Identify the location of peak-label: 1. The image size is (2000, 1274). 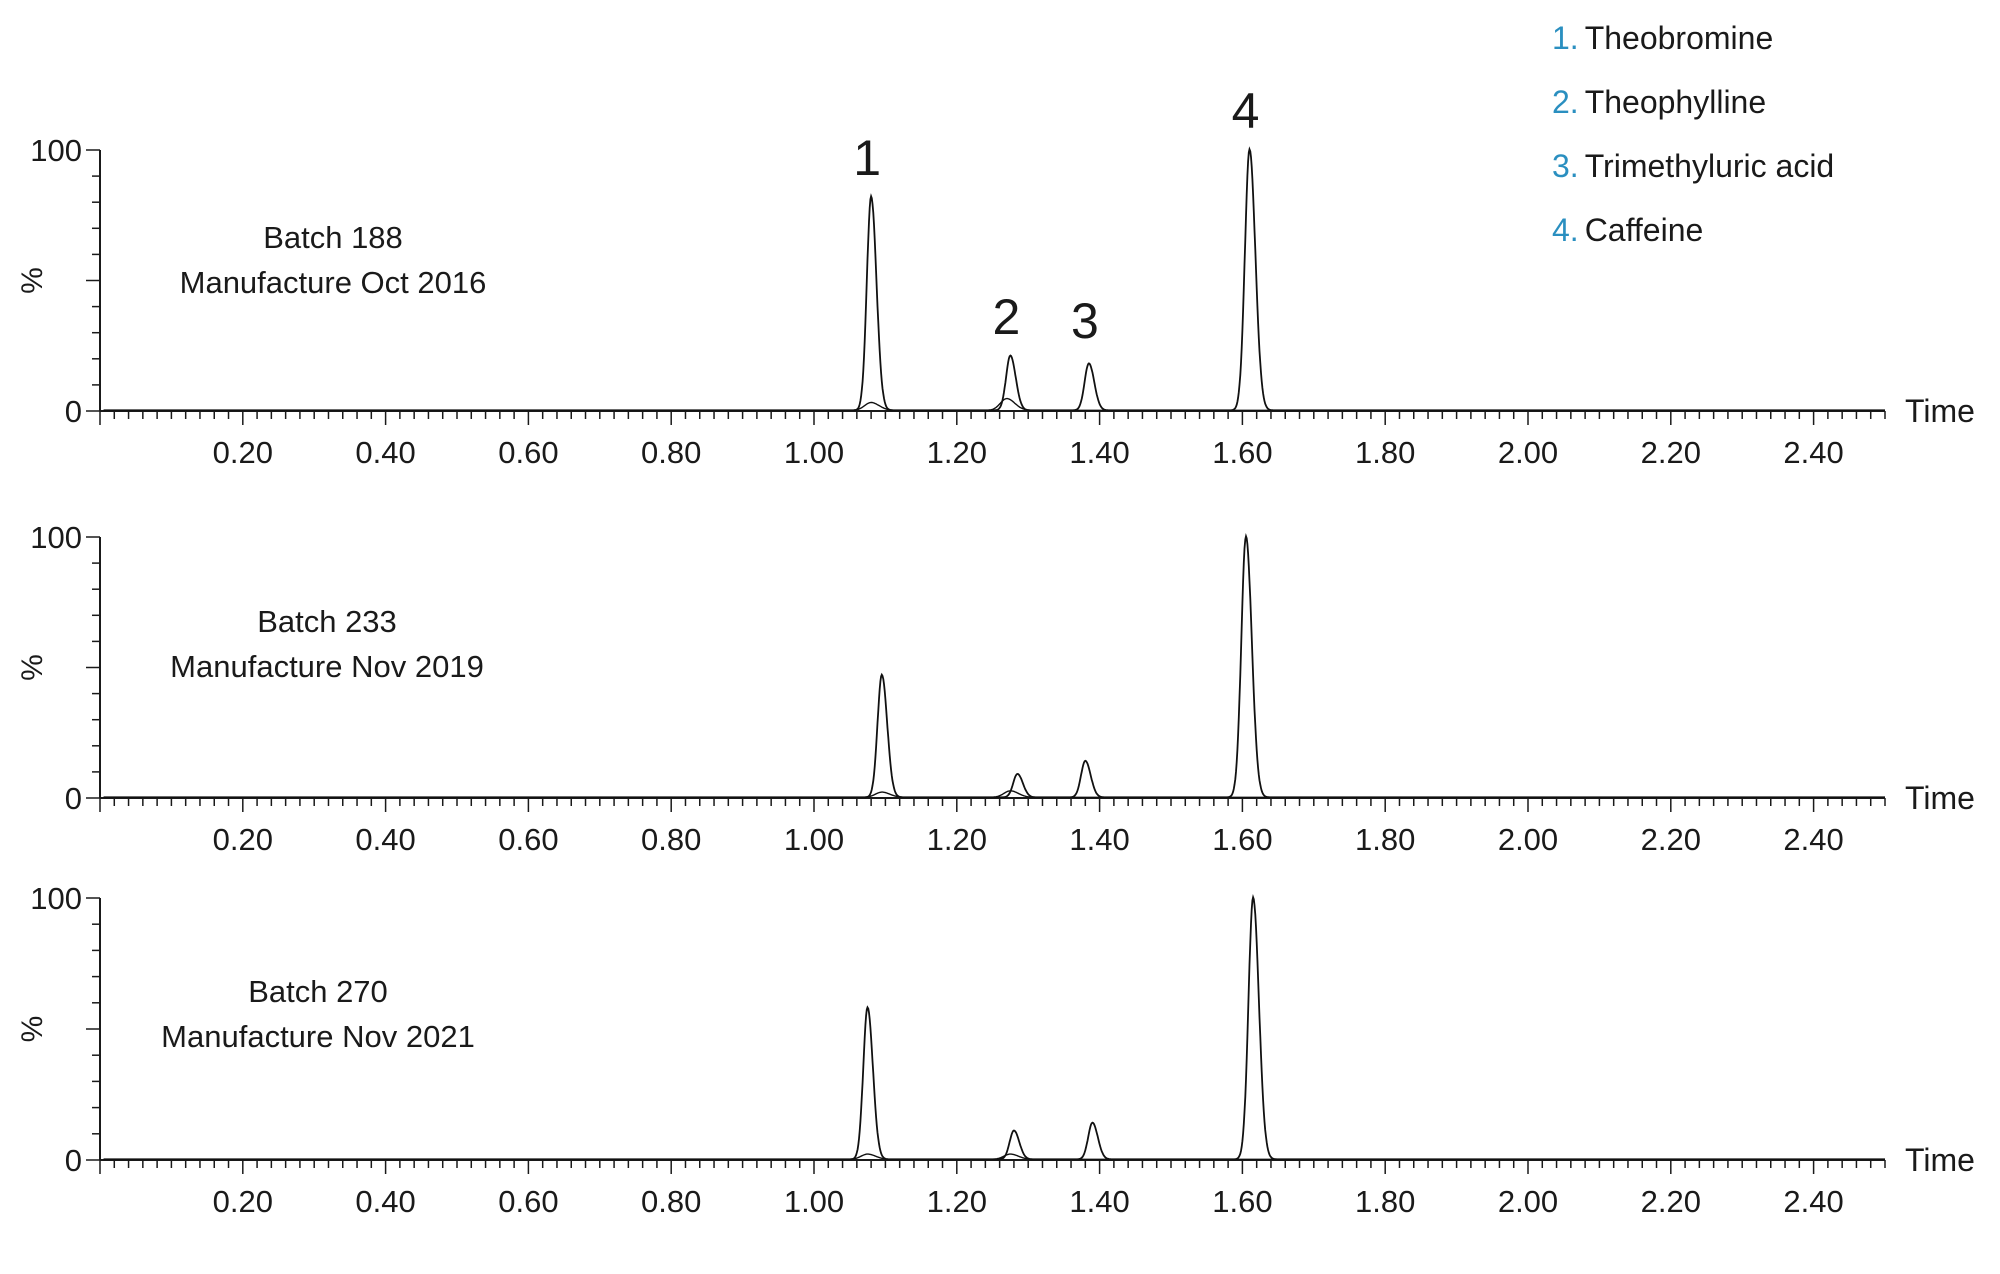
(867, 158).